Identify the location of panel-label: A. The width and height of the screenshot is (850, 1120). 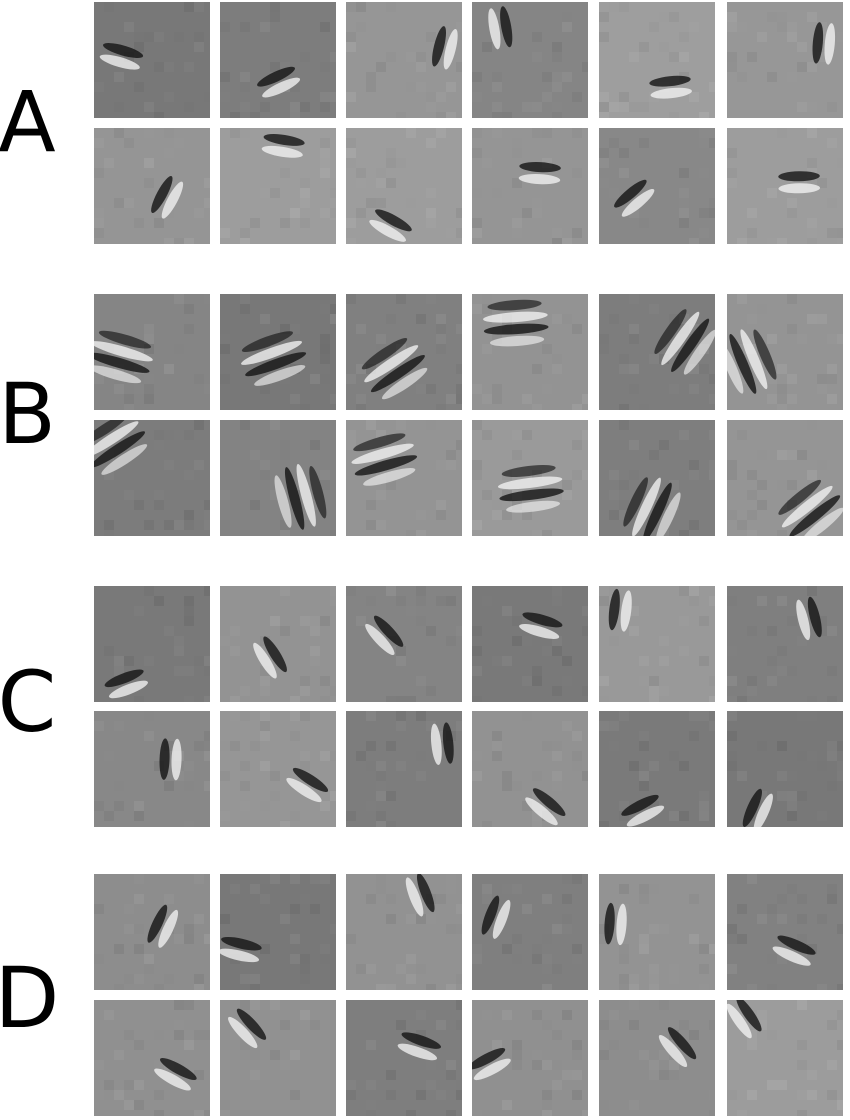
(28, 122).